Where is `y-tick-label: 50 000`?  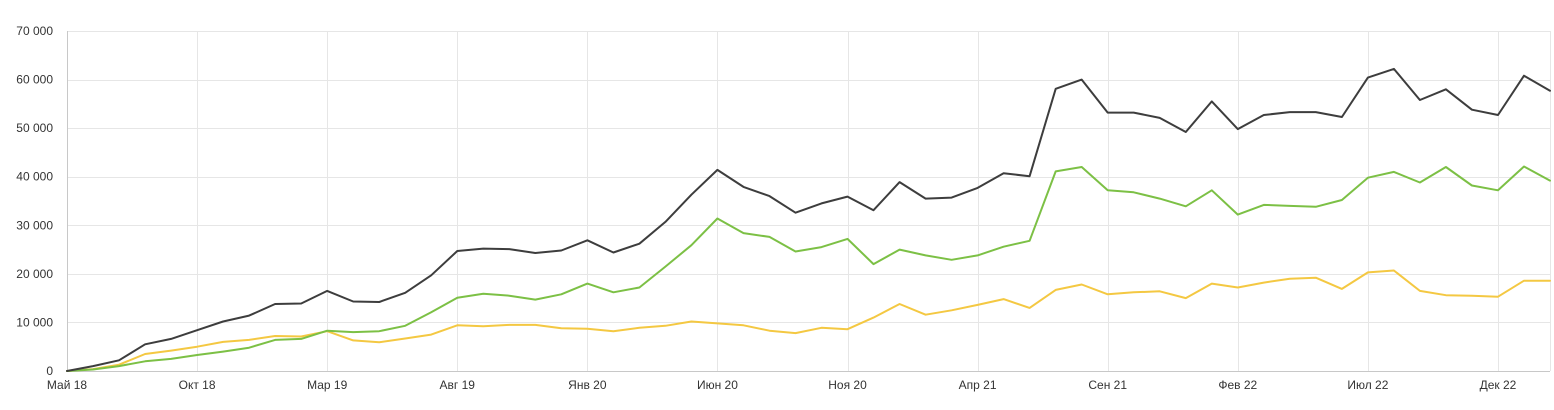 y-tick-label: 50 000 is located at coordinates (34, 128).